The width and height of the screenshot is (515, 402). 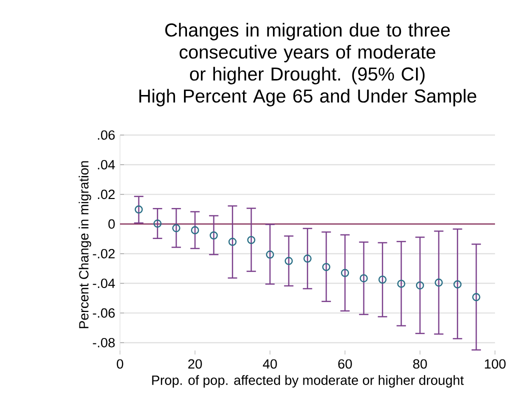 What do you see at coordinates (85, 244) in the screenshot?
I see `y-axis-title: Percent Change in migration` at bounding box center [85, 244].